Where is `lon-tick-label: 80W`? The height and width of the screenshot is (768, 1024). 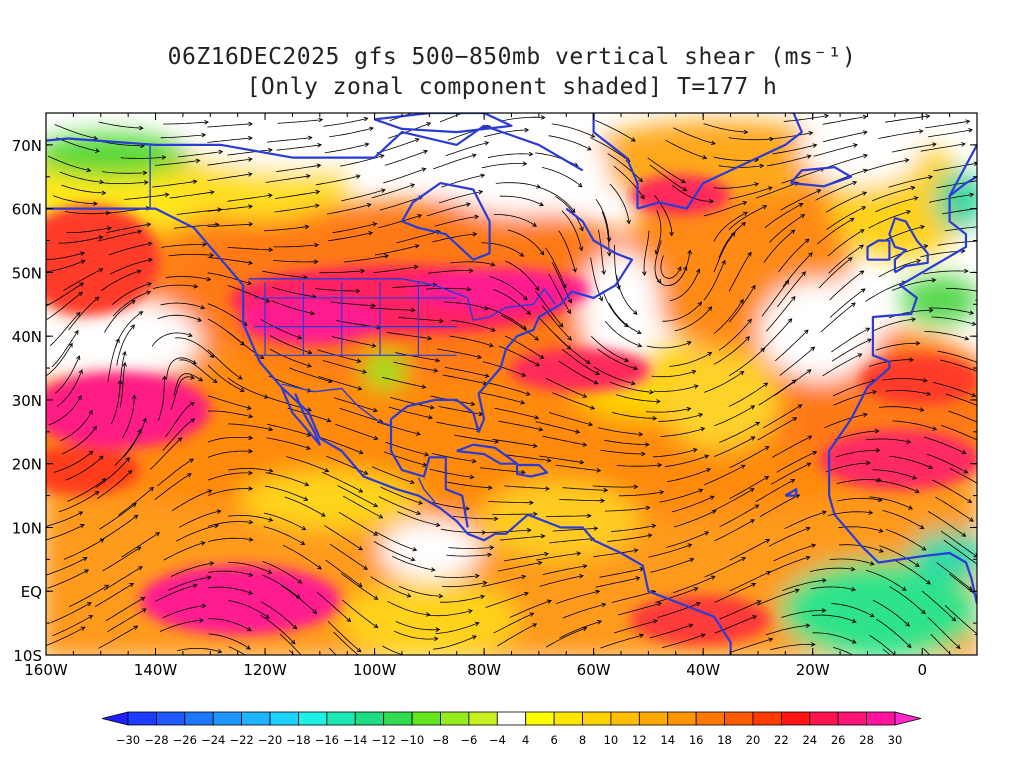 lon-tick-label: 80W is located at coordinates (484, 670).